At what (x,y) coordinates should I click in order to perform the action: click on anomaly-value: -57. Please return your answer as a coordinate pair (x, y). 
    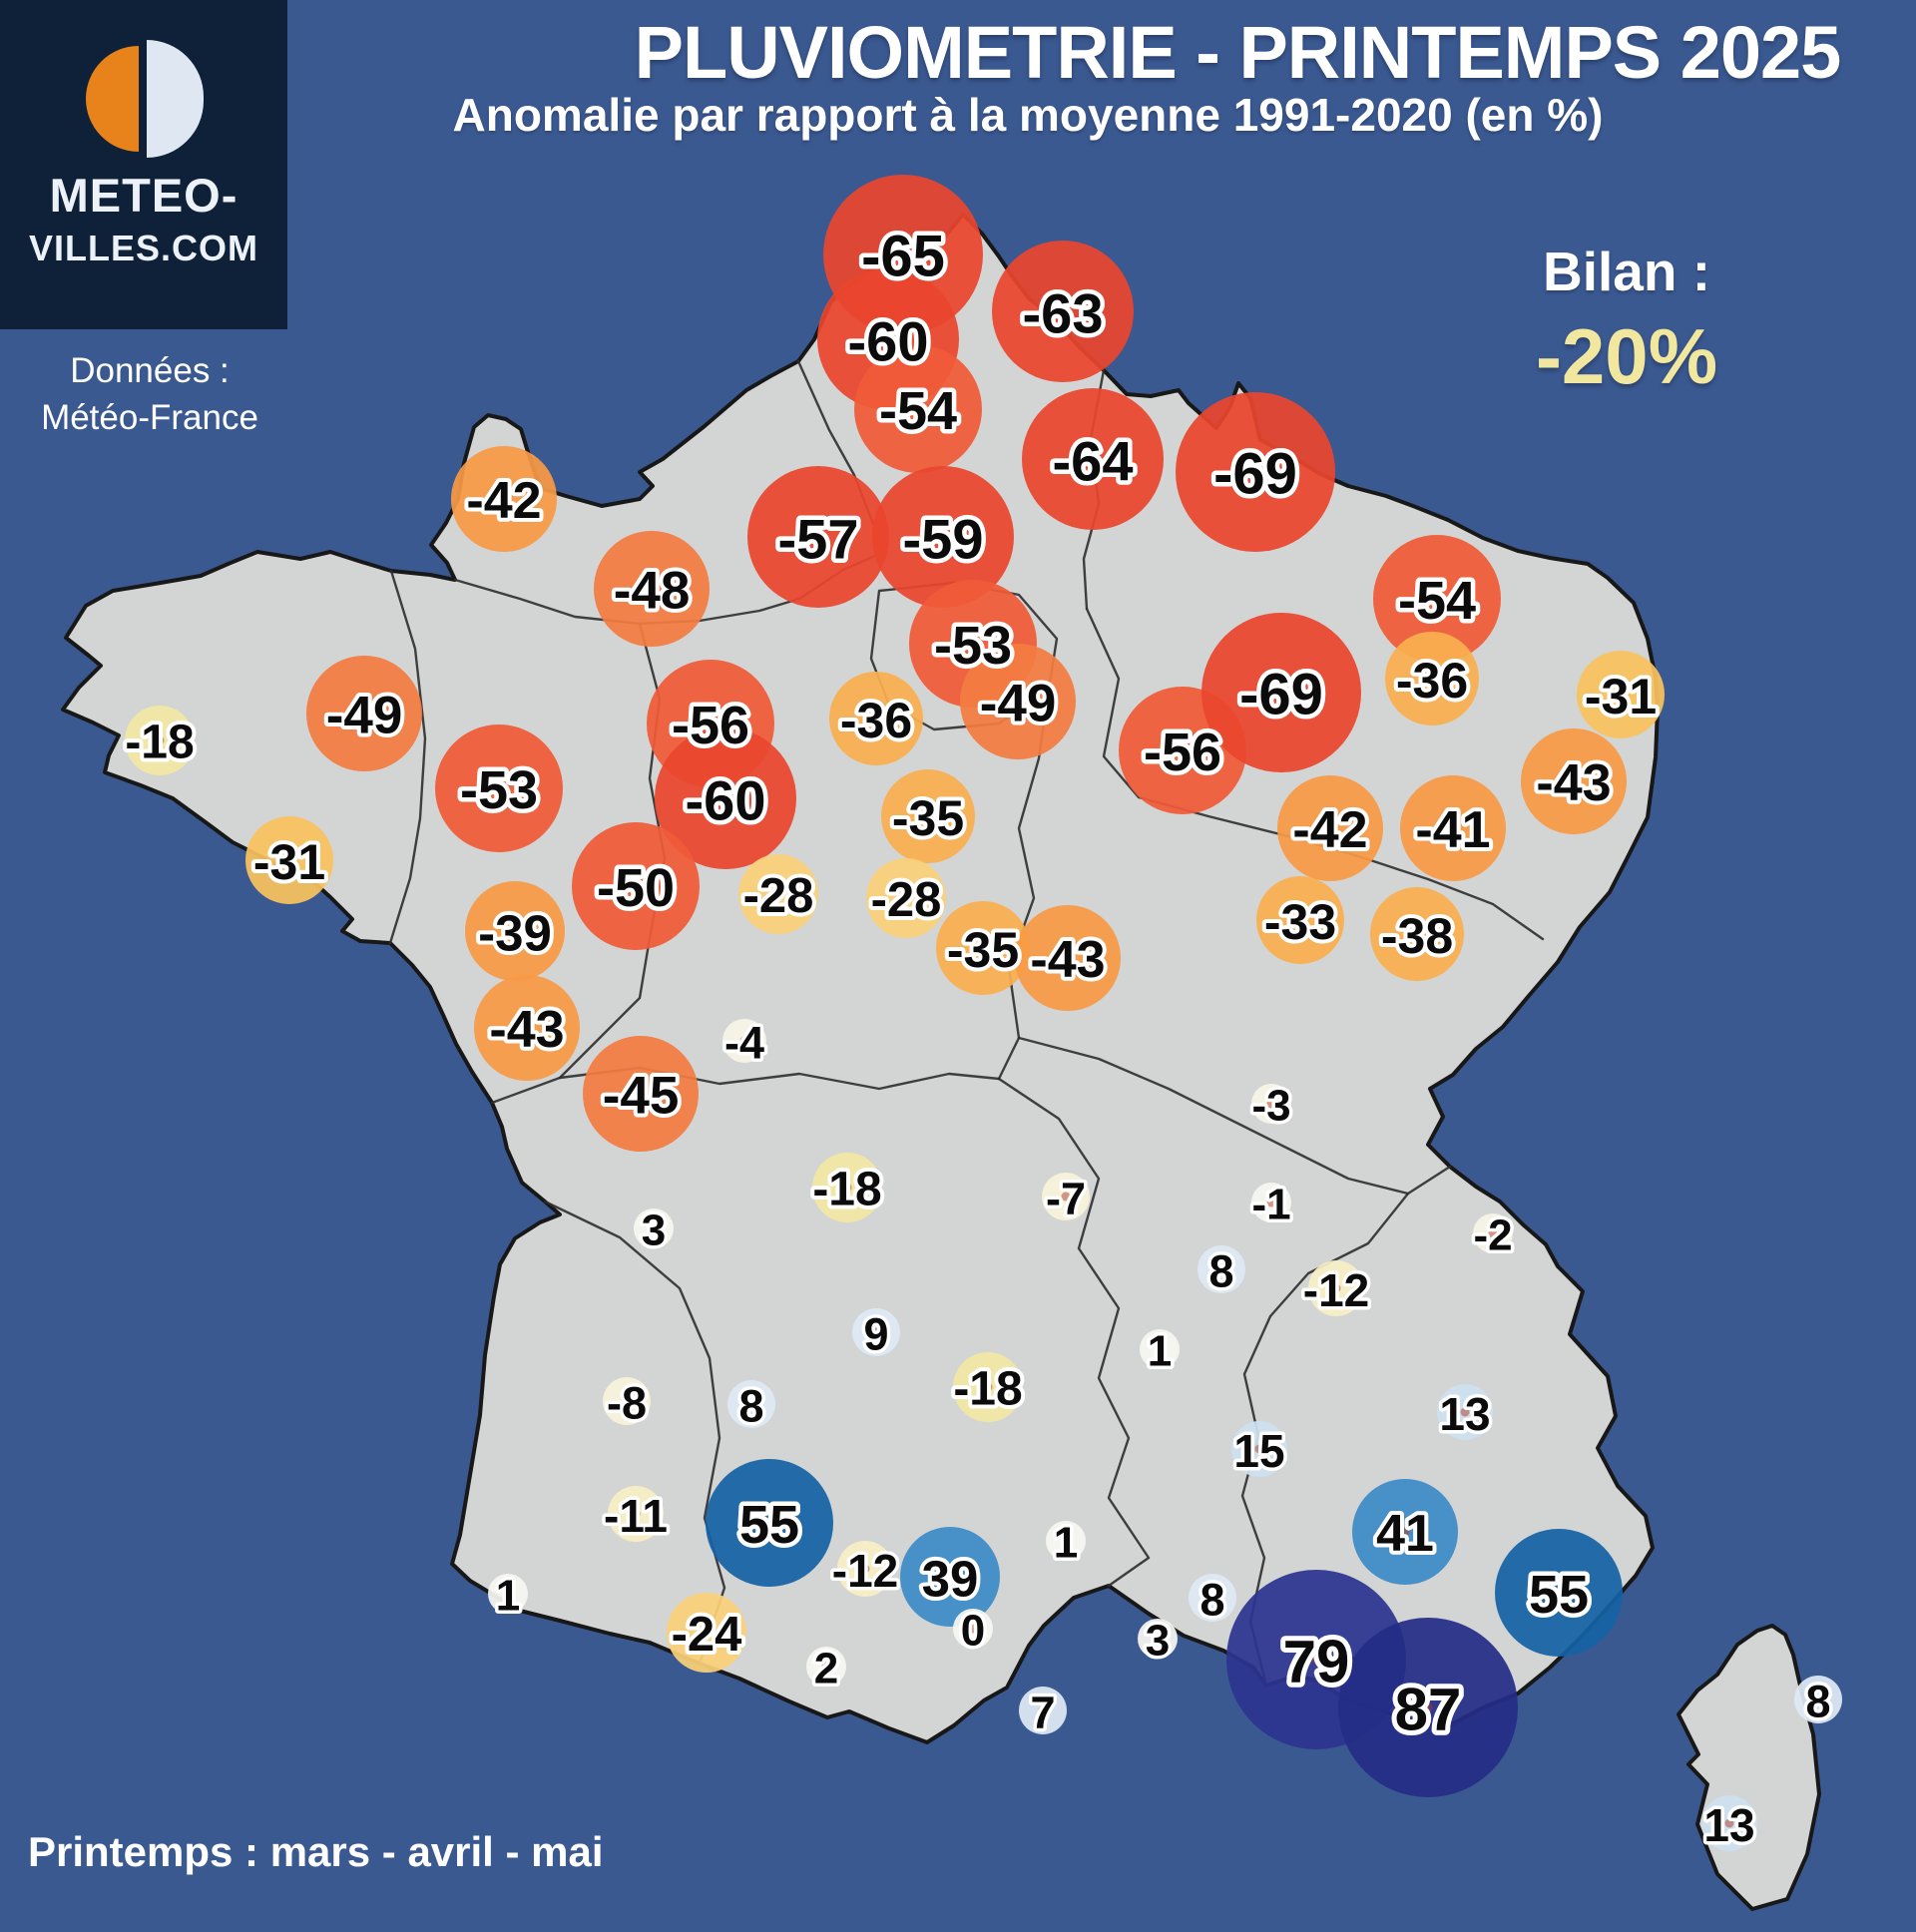
    Looking at the image, I should click on (818, 539).